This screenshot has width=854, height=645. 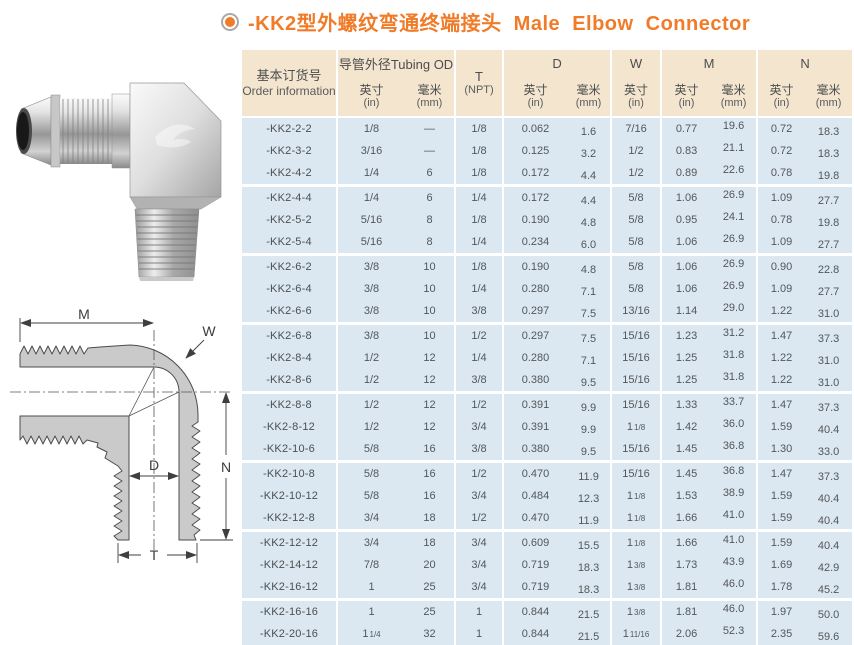 What do you see at coordinates (289, 404) in the screenshot?
I see `cell-order-code: -KK2-8-8` at bounding box center [289, 404].